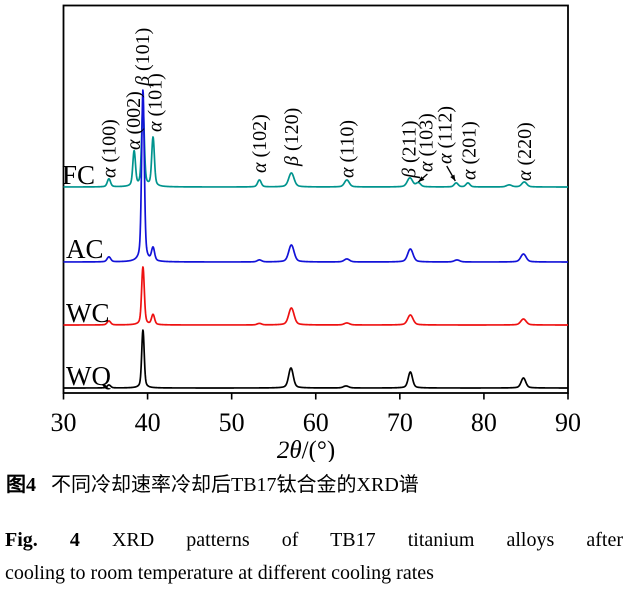 The width and height of the screenshot is (628, 590). Describe the element at coordinates (400, 422) in the screenshot. I see `x-tick-label: 70` at that location.